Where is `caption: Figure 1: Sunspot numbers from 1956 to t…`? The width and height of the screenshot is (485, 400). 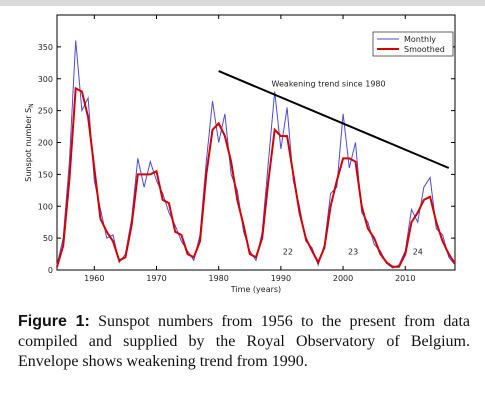
caption: Figure 1: Sunspot numbers from 1956 to t… is located at coordinates (244, 342).